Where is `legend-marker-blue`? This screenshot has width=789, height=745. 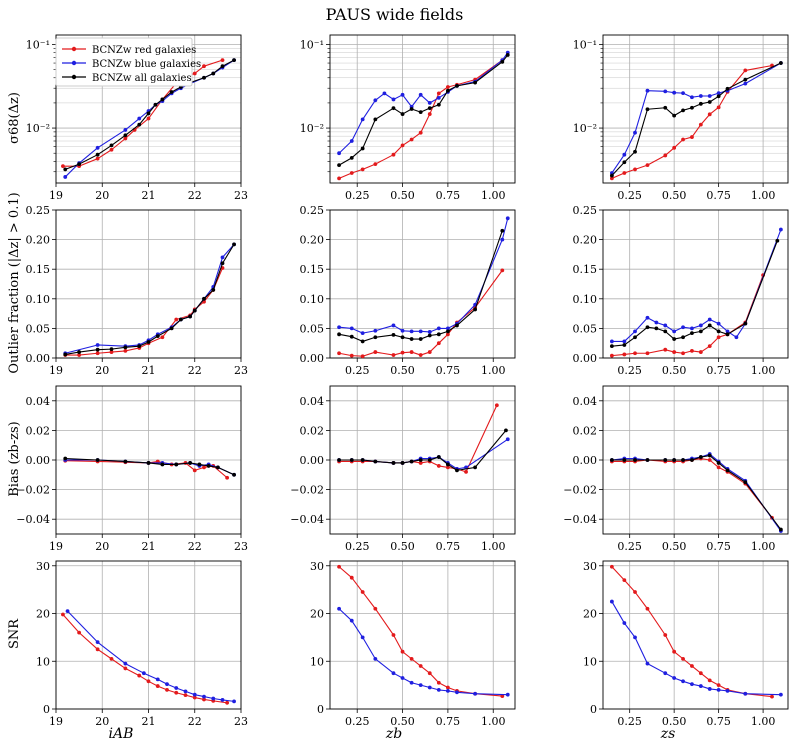
legend-marker-blue is located at coordinates (74, 63).